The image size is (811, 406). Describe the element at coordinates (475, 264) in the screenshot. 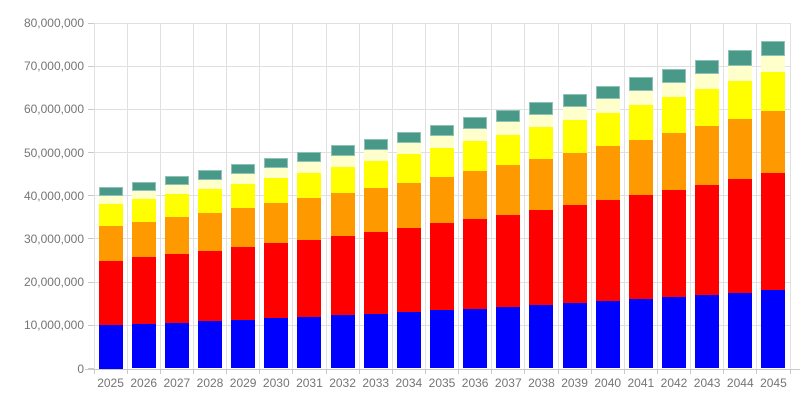

I see `bar-segment-red-2036` at that location.